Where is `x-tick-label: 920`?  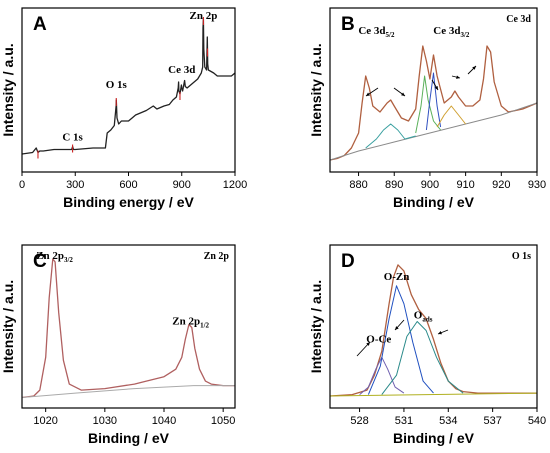
x-tick-label: 920 is located at coordinates (501, 185).